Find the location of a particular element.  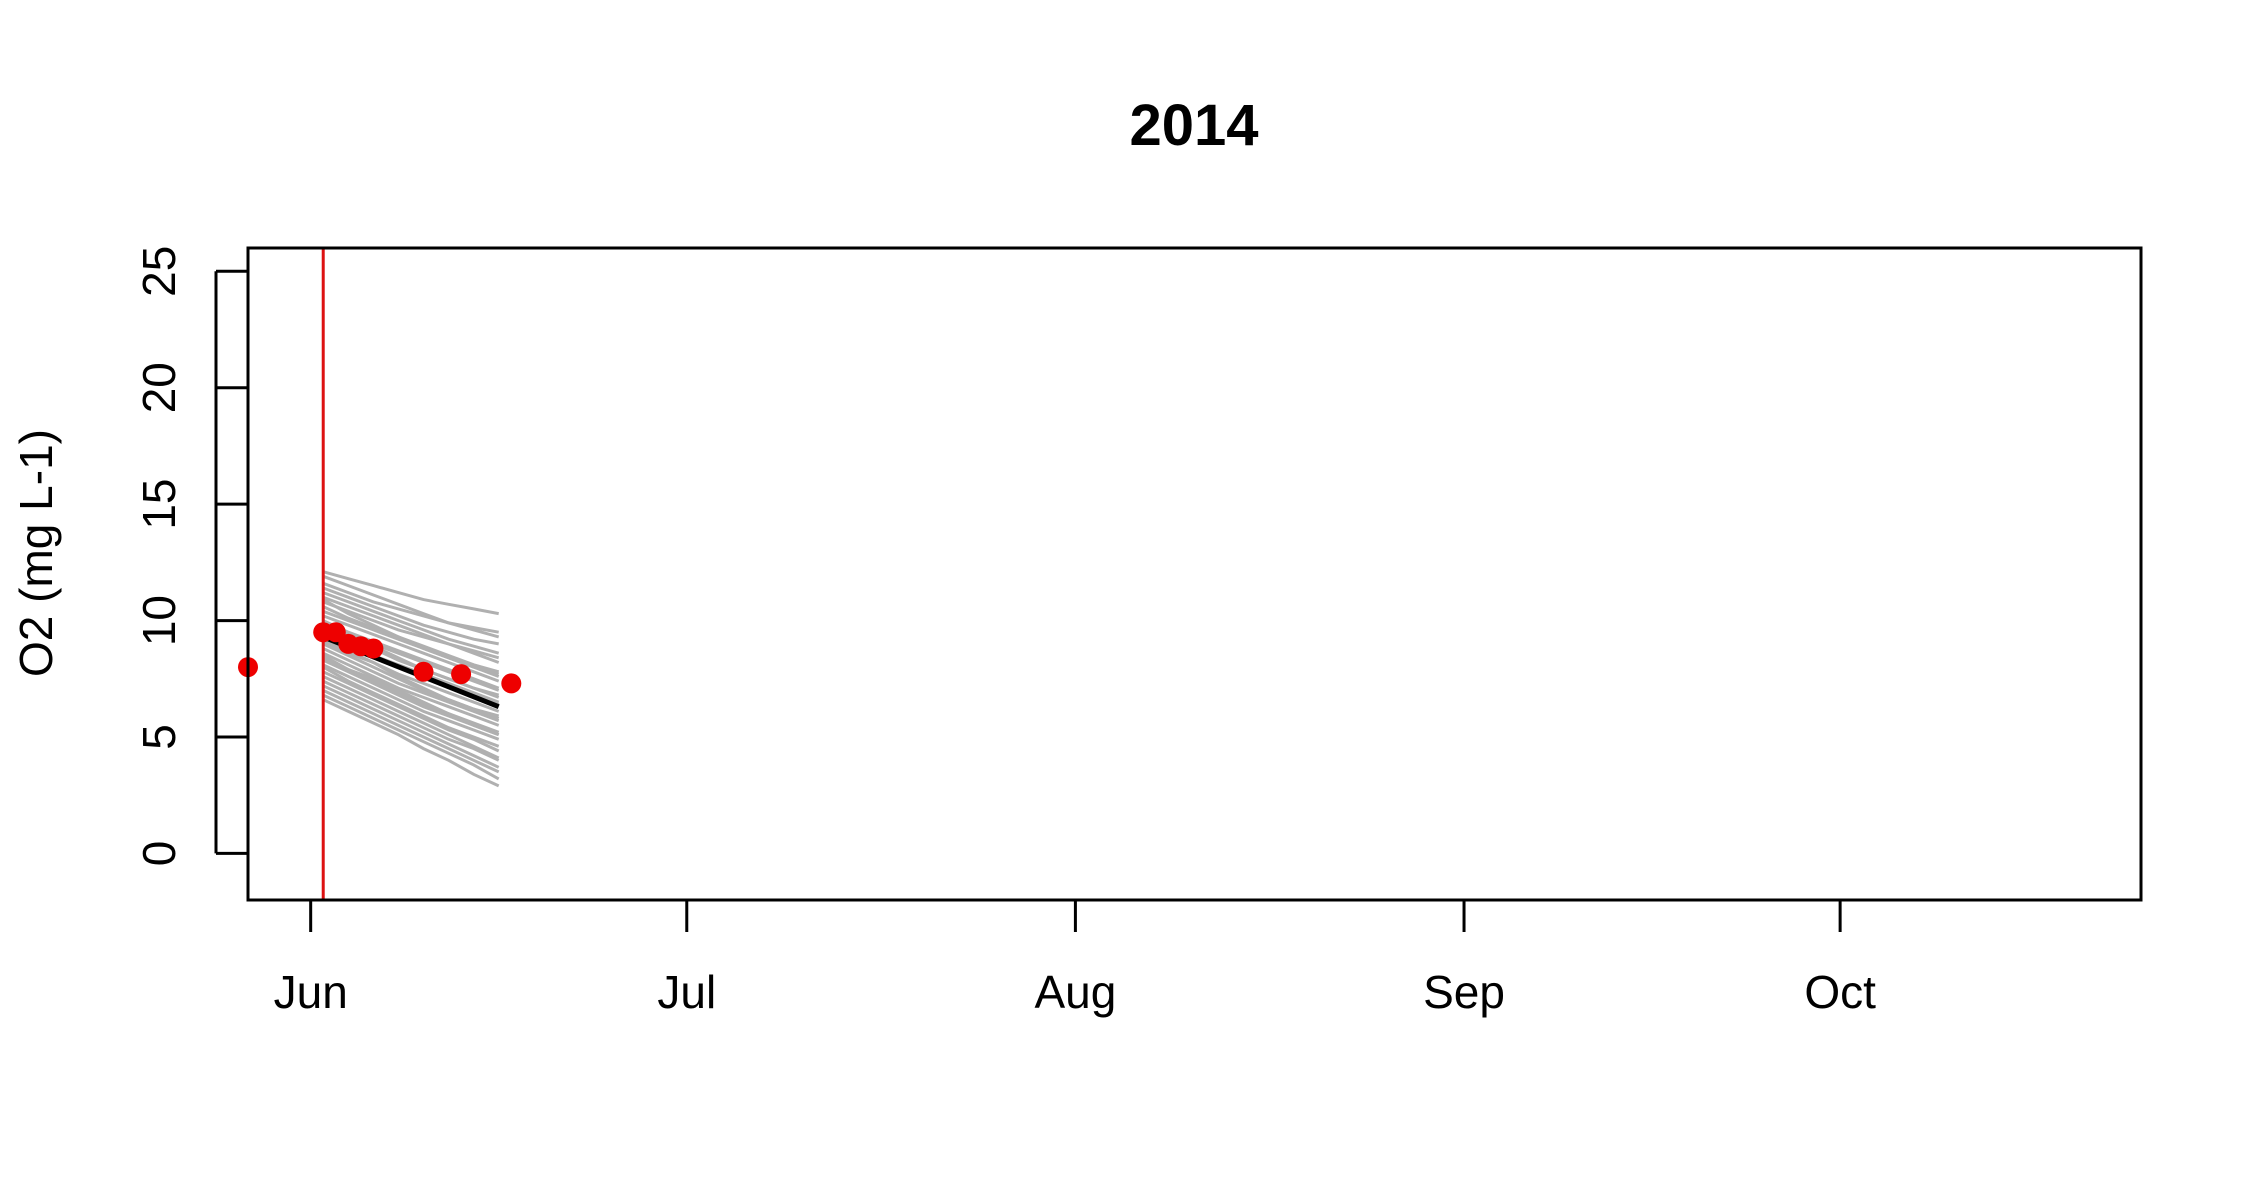

y-axis-title: O2 (mg L-1) is located at coordinates (36, 553).